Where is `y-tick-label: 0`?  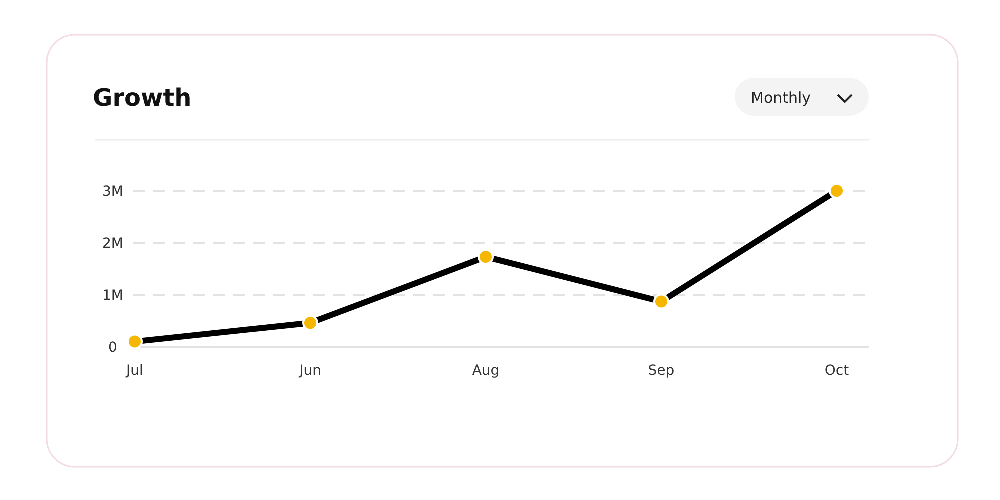 y-tick-label: 0 is located at coordinates (113, 348).